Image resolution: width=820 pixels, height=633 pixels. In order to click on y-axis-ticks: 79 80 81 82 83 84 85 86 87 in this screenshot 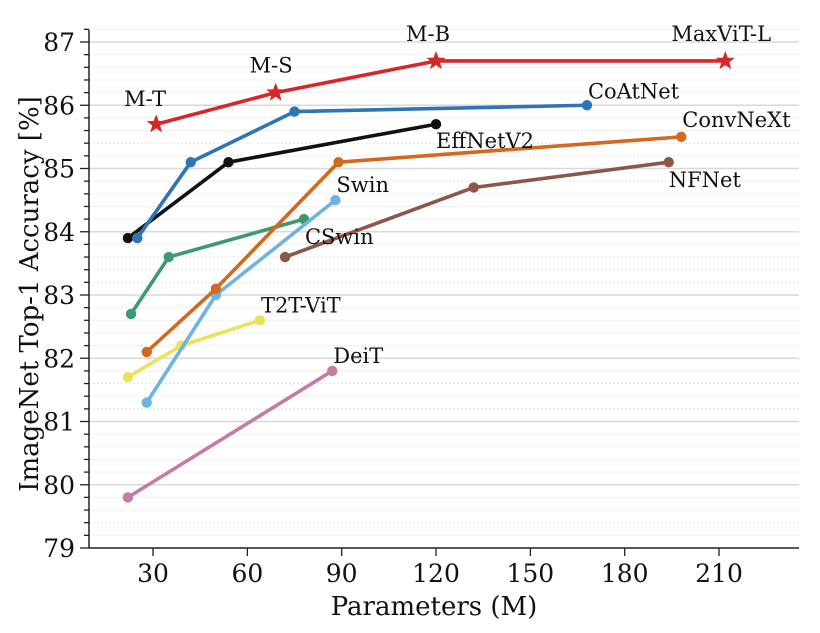, I will do `click(66, 295)`.